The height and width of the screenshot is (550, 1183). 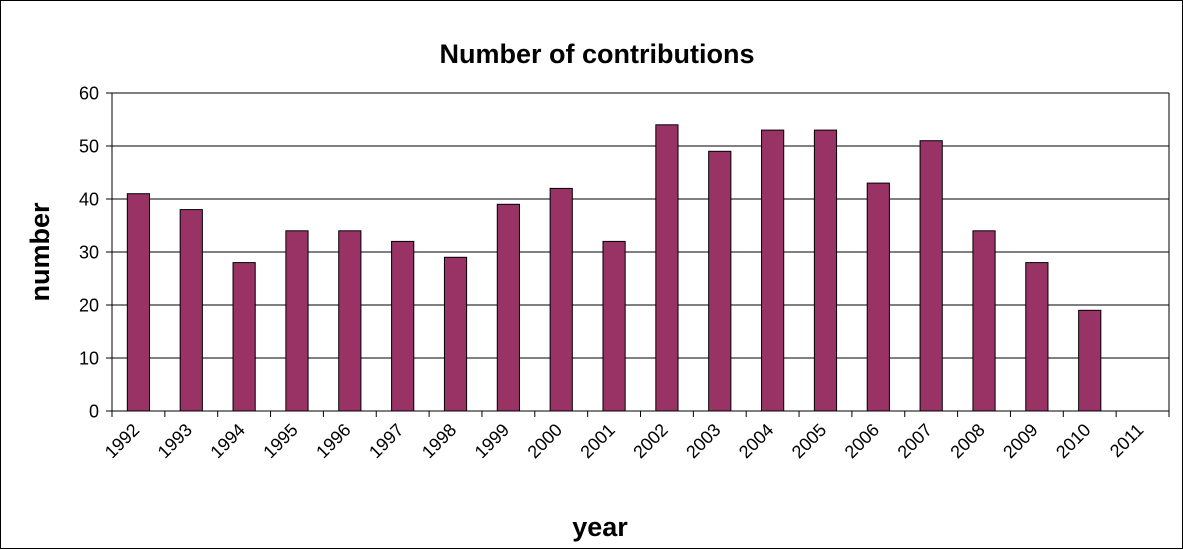 What do you see at coordinates (667, 268) in the screenshot?
I see `bar-2002` at bounding box center [667, 268].